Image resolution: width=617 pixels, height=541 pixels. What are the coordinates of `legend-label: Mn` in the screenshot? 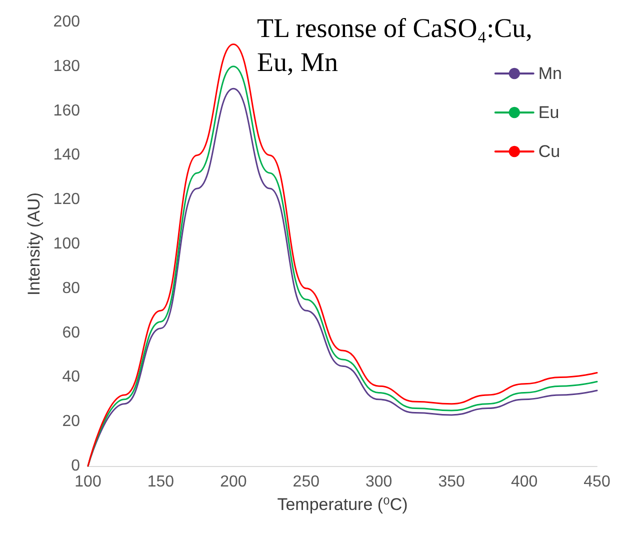 It's located at (550, 73).